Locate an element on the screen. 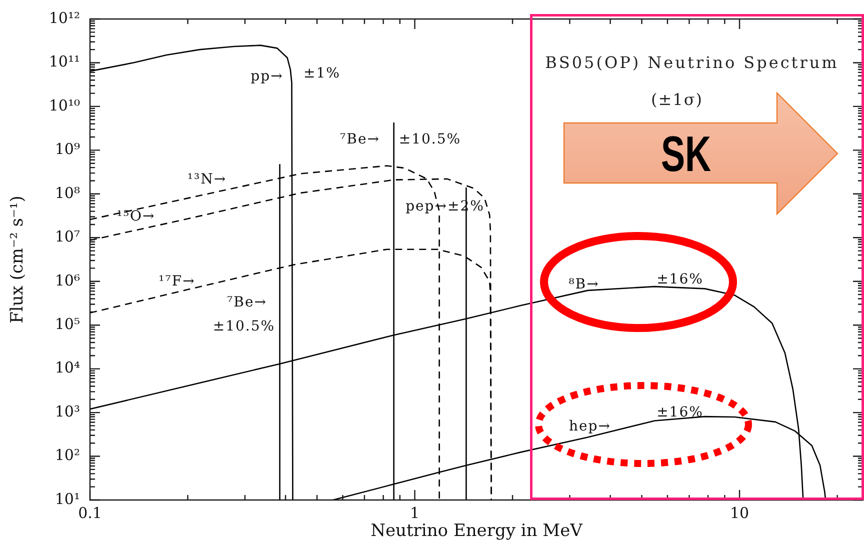 The width and height of the screenshot is (864, 544). x-axis-title: Neutrino Energy in MeV is located at coordinates (477, 531).